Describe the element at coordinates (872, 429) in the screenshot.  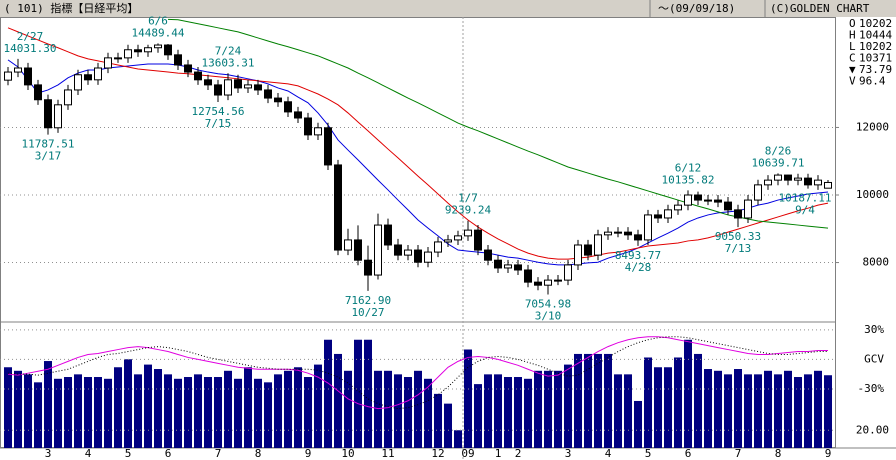
I see `y-tick-label: 20.00` at that location.